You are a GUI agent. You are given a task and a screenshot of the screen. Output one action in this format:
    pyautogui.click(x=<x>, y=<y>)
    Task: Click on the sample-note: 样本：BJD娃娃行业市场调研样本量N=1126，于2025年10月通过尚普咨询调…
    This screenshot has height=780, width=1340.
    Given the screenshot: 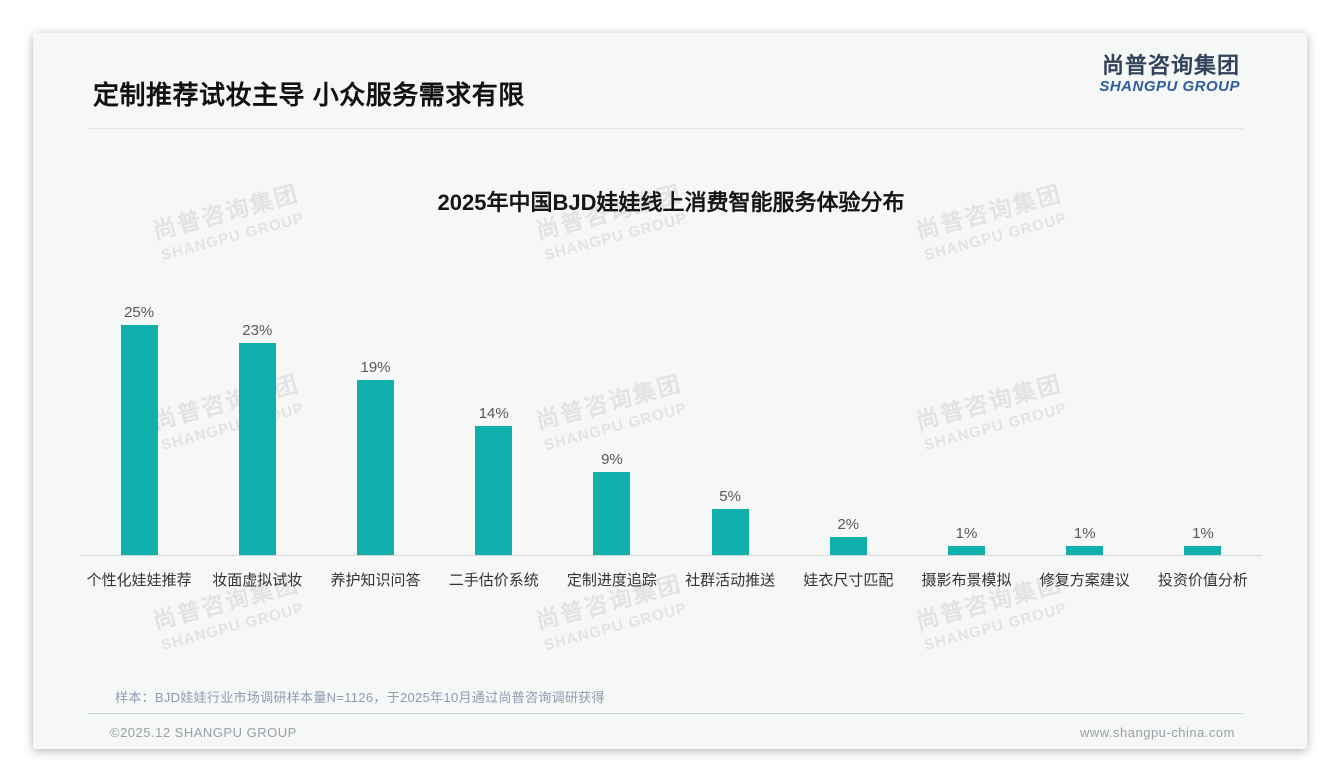 What is the action you would take?
    pyautogui.click(x=360, y=697)
    